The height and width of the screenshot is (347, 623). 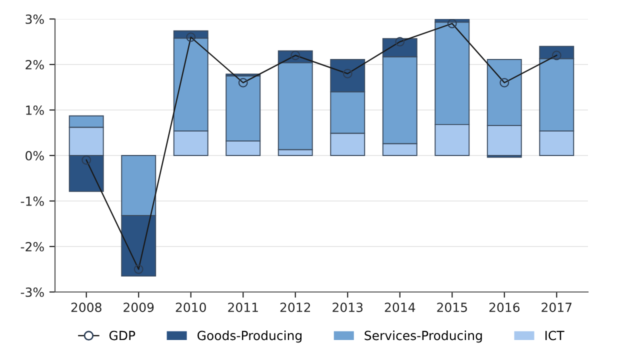 I want to click on x-tick-label: 2017, so click(x=557, y=307).